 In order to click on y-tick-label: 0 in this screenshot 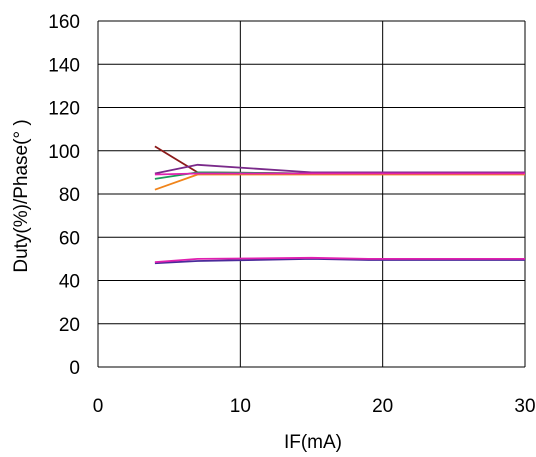, I will do `click(74, 368)`.